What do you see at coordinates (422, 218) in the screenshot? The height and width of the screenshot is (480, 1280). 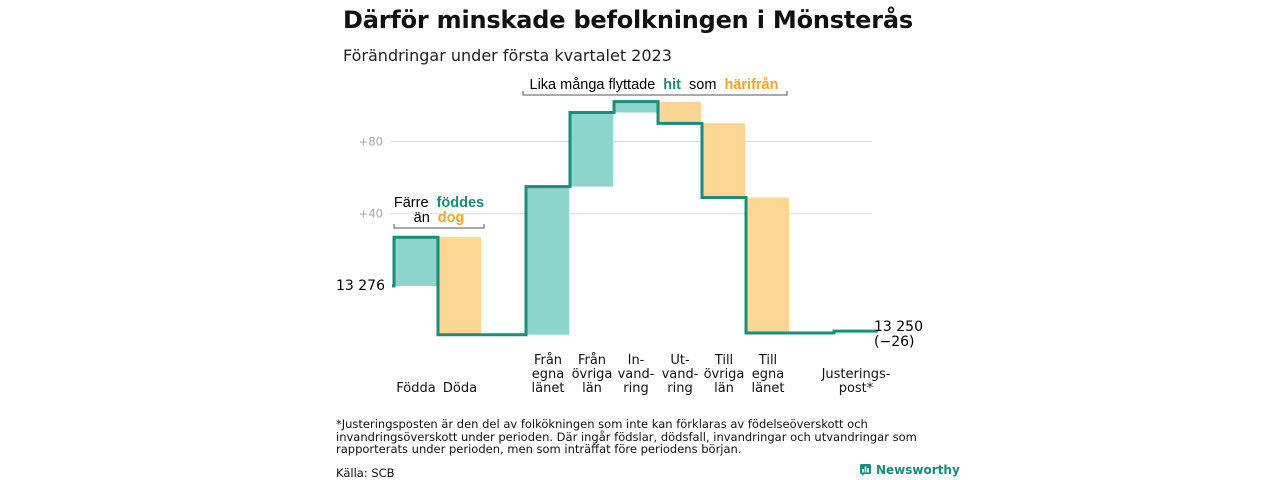 I see `annotation-deaths-pre: än` at bounding box center [422, 218].